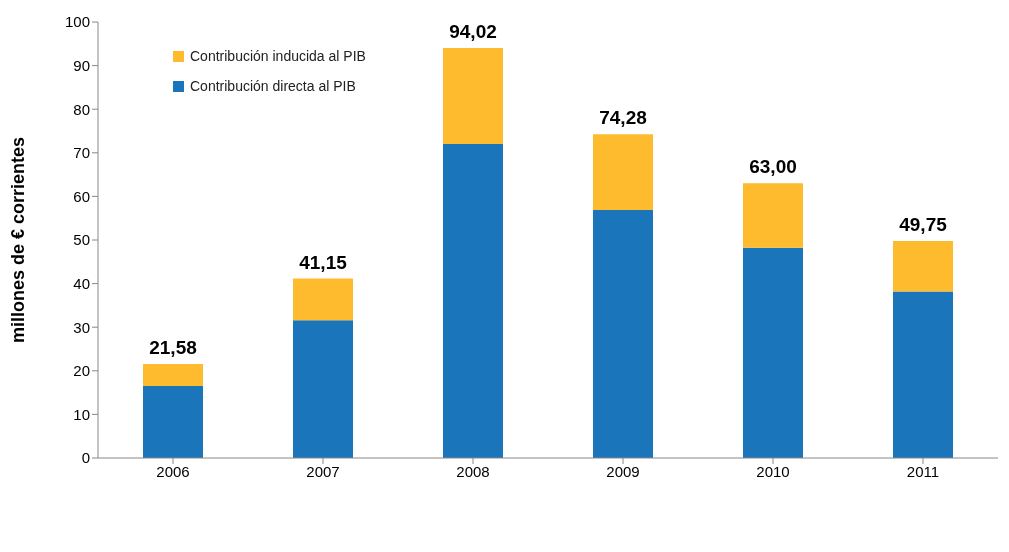 The image size is (1009, 552). Describe the element at coordinates (18, 240) in the screenshot. I see `y-axis-title: millones de € corrientes` at that location.